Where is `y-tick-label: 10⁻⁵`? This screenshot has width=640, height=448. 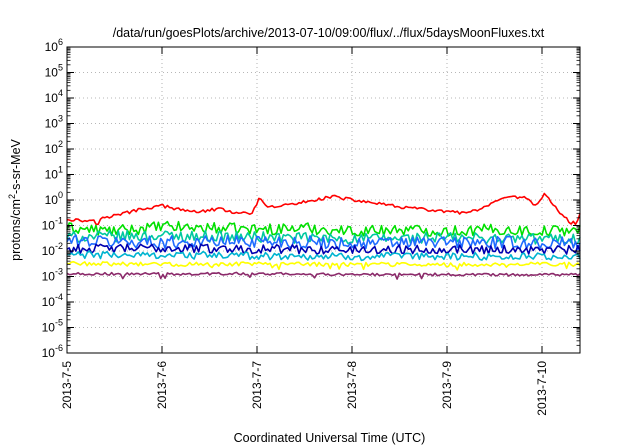 y-tick-label: 10⁻⁵ is located at coordinates (52, 326).